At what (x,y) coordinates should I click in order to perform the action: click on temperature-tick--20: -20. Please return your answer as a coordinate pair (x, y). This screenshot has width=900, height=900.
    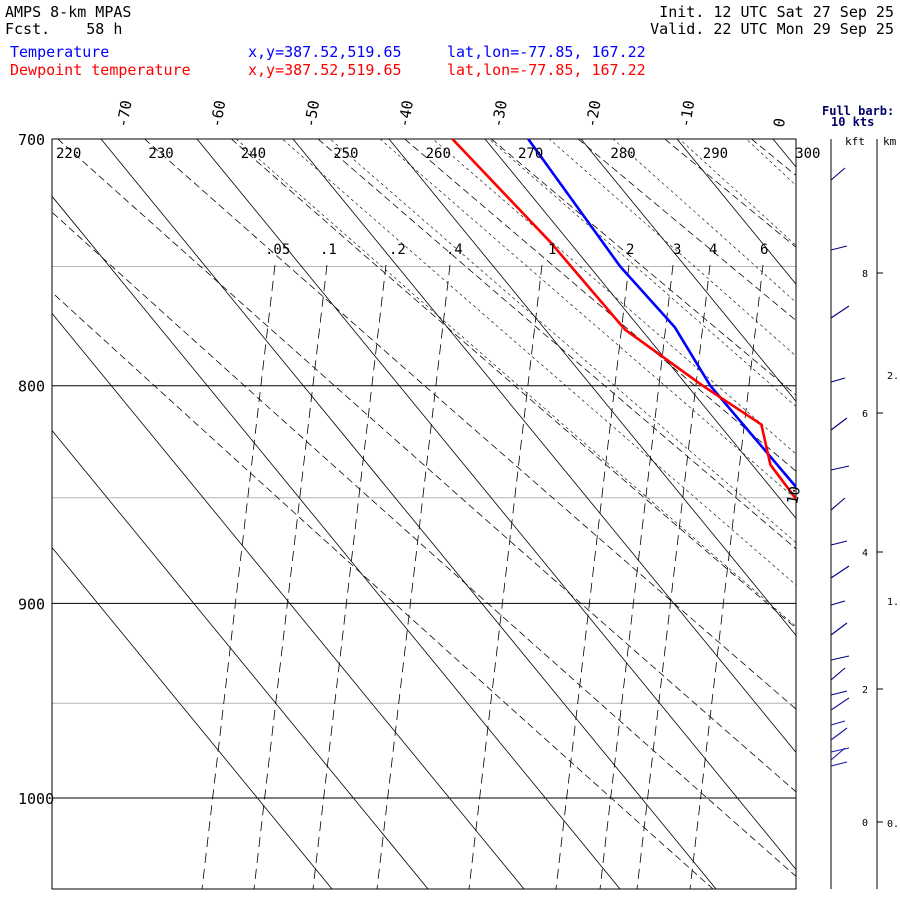
    Looking at the image, I should click on (593, 114).